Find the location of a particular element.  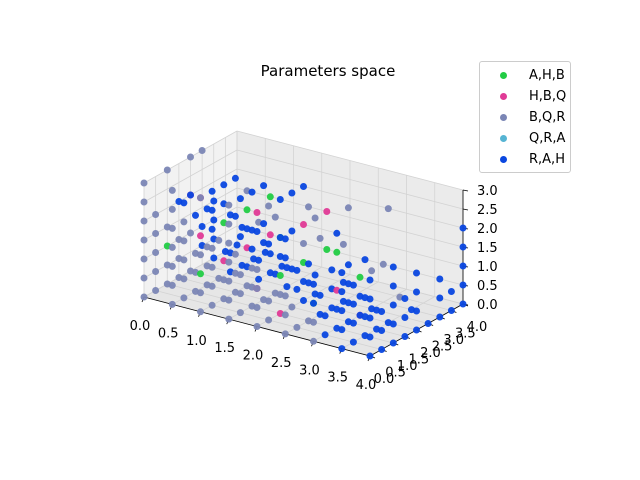

legend-item-h-b-q: H,B,Q is located at coordinates (530, 96).